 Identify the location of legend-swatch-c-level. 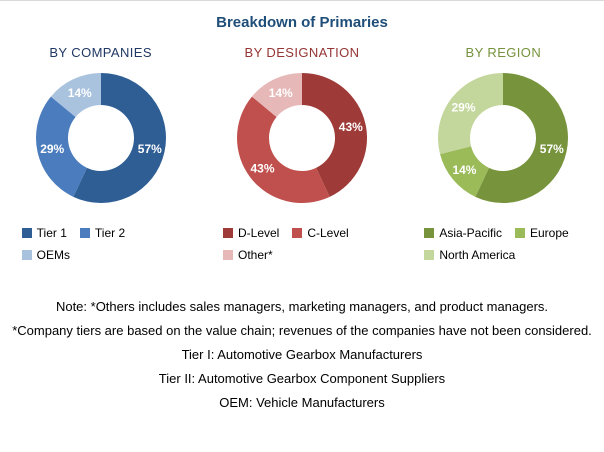
(297, 233).